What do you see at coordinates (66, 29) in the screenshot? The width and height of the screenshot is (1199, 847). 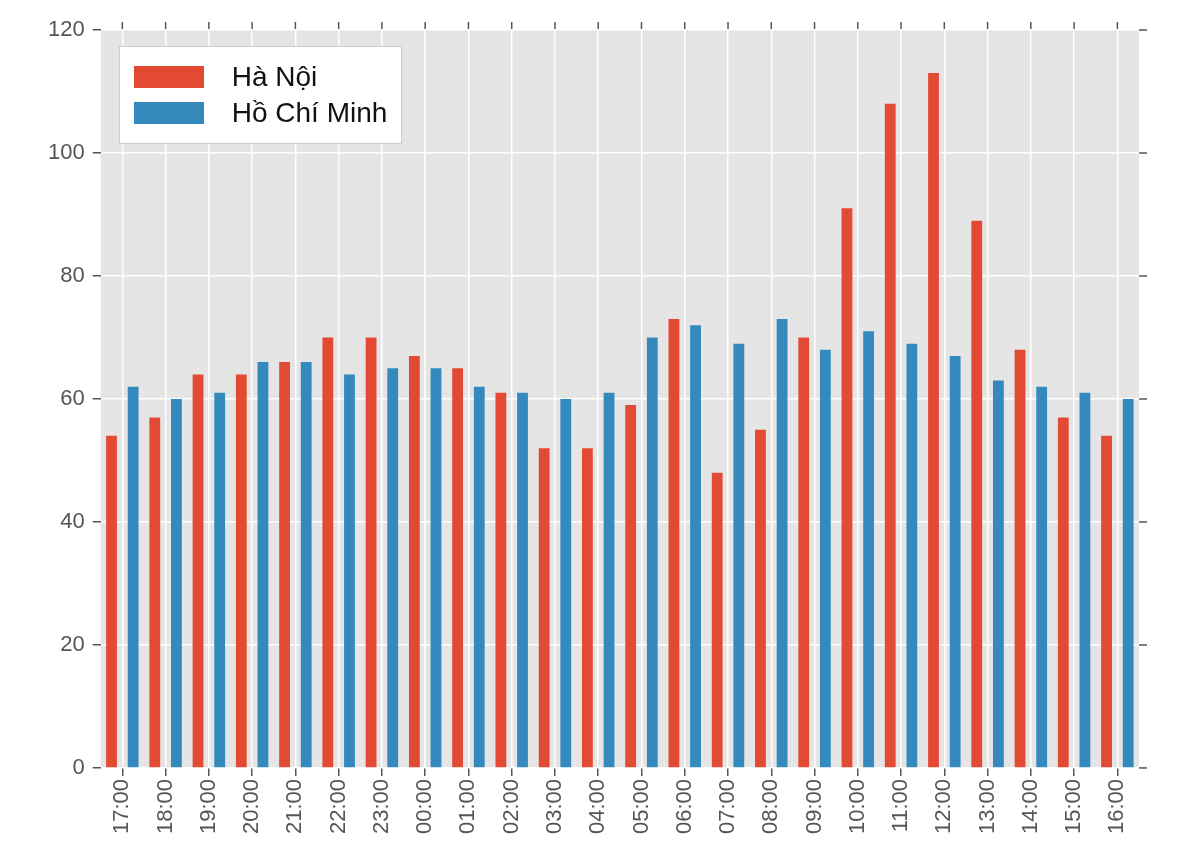 I see `y-tick-label: 120` at bounding box center [66, 29].